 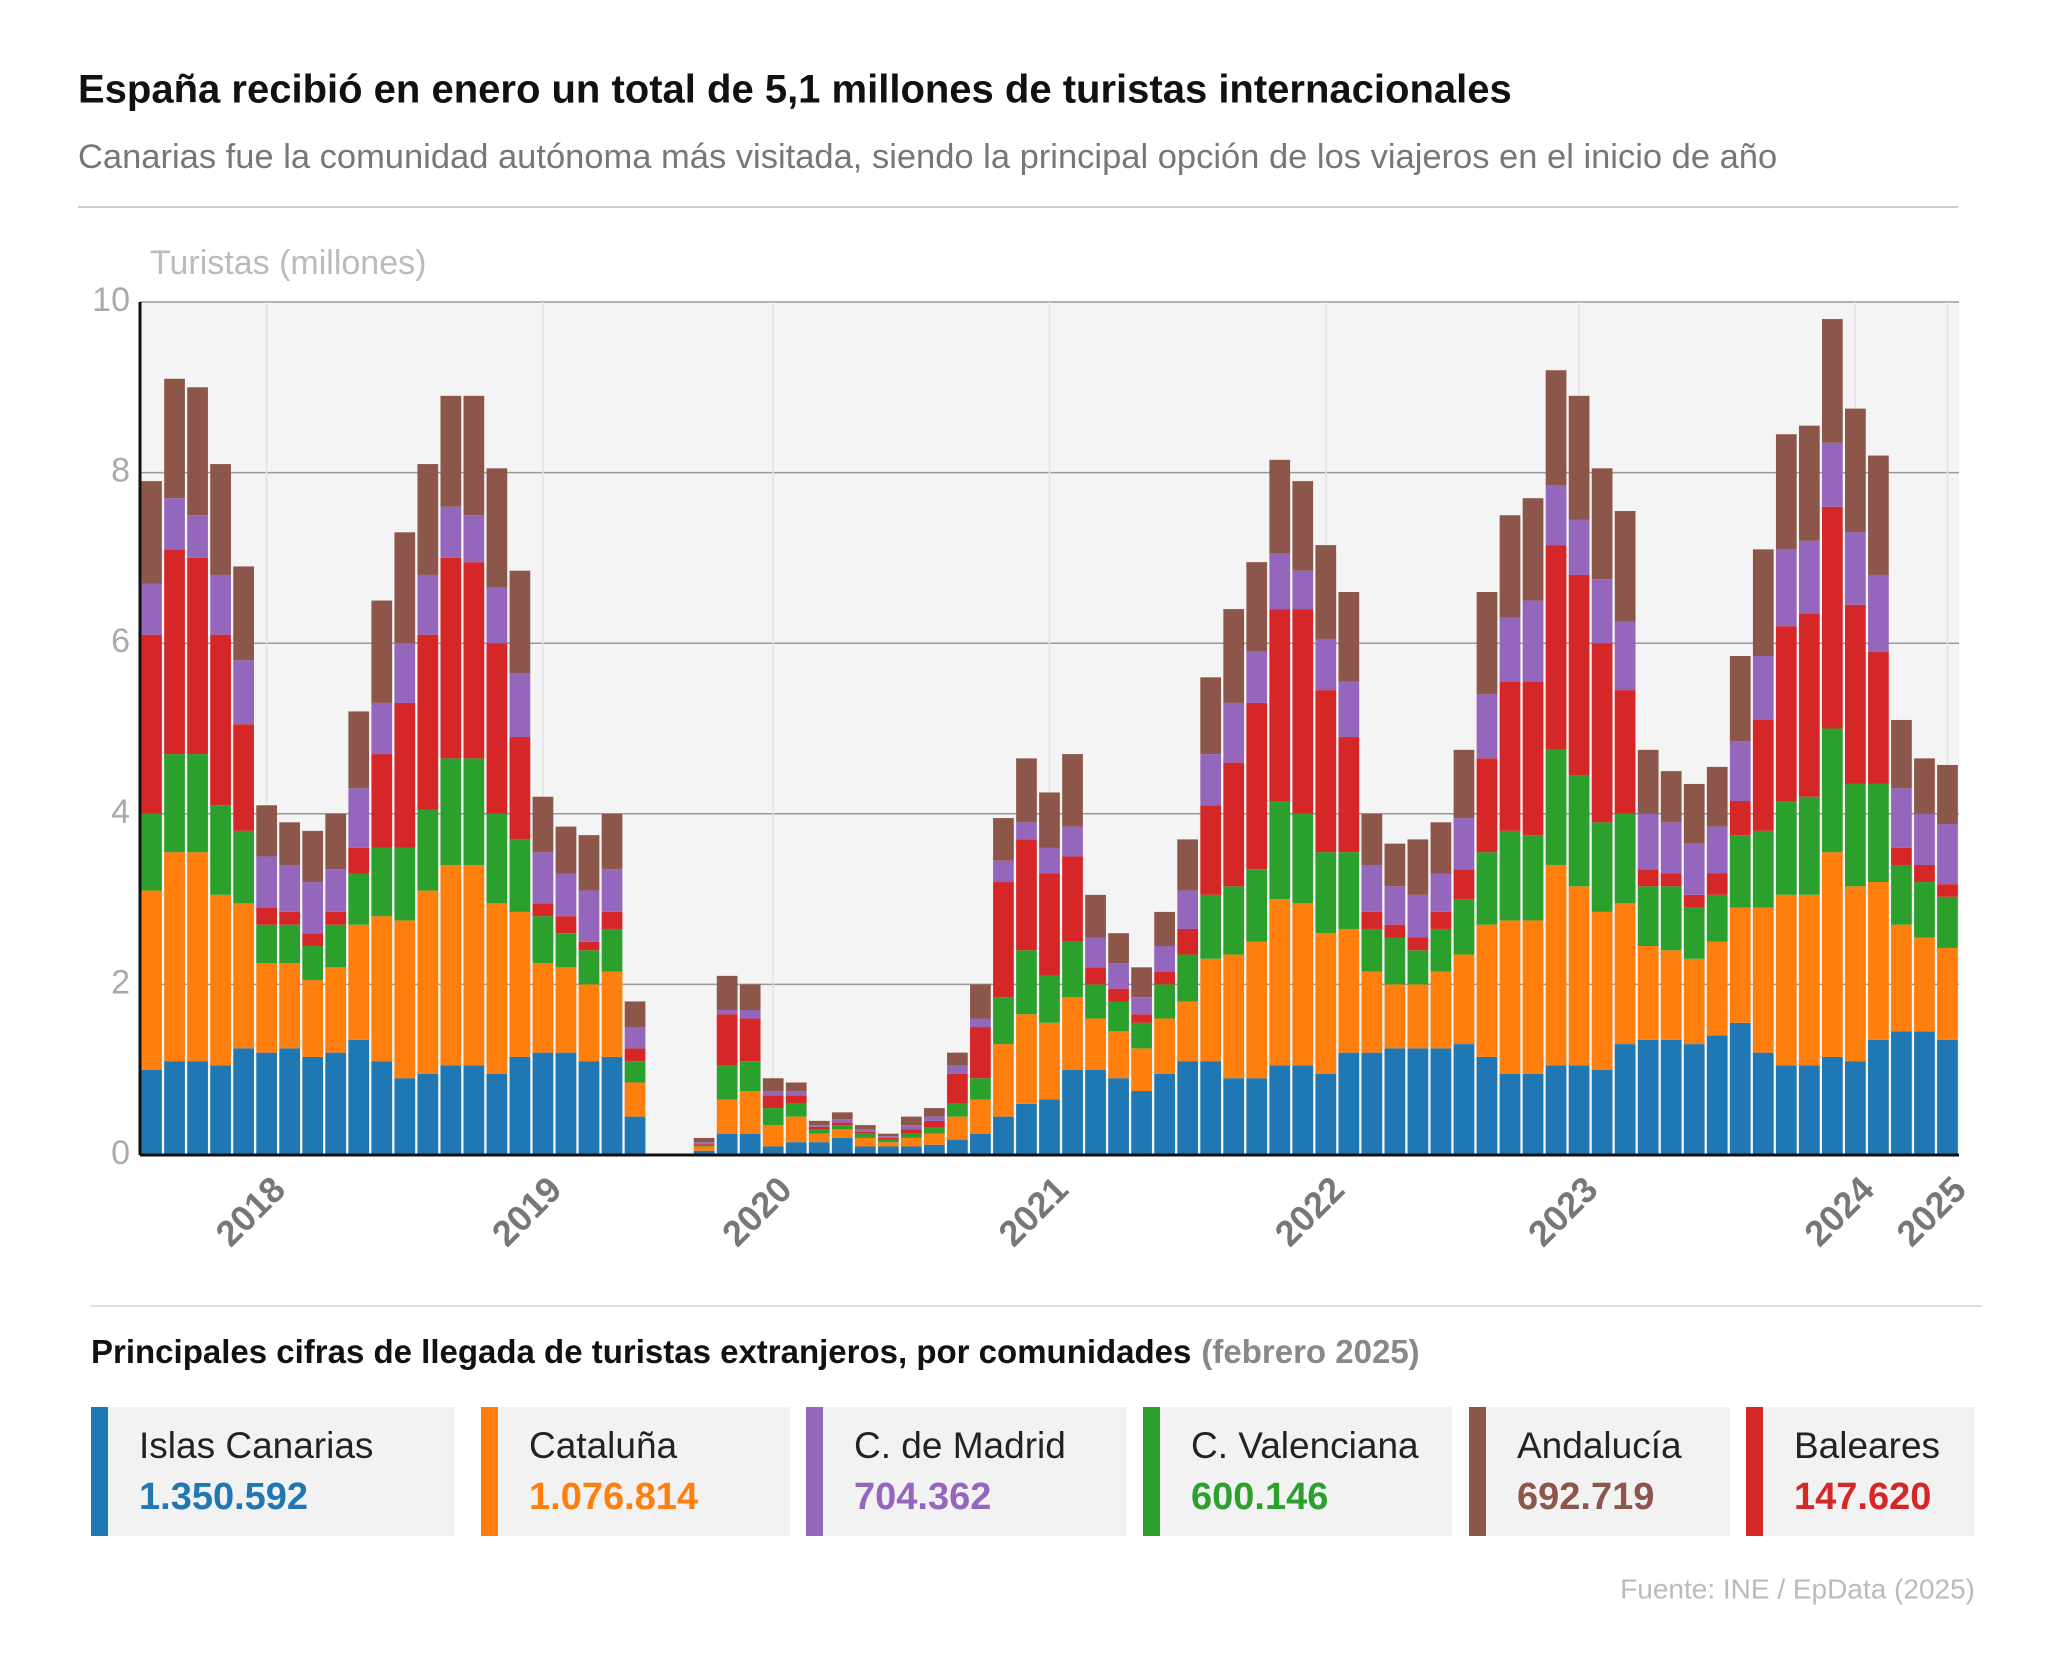 What do you see at coordinates (603, 1445) in the screenshot?
I see `card-name: Cataluña` at bounding box center [603, 1445].